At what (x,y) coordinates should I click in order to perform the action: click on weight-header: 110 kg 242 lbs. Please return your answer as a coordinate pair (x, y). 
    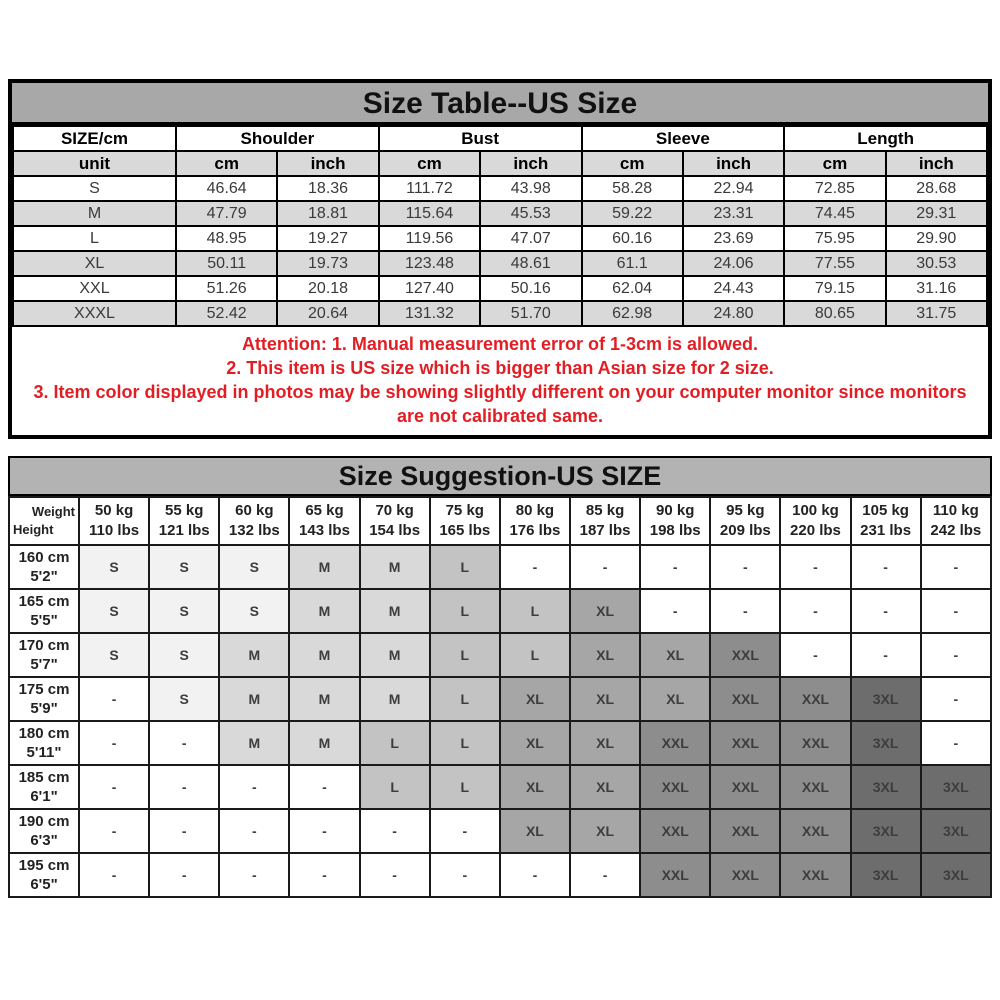
    Looking at the image, I should click on (956, 521).